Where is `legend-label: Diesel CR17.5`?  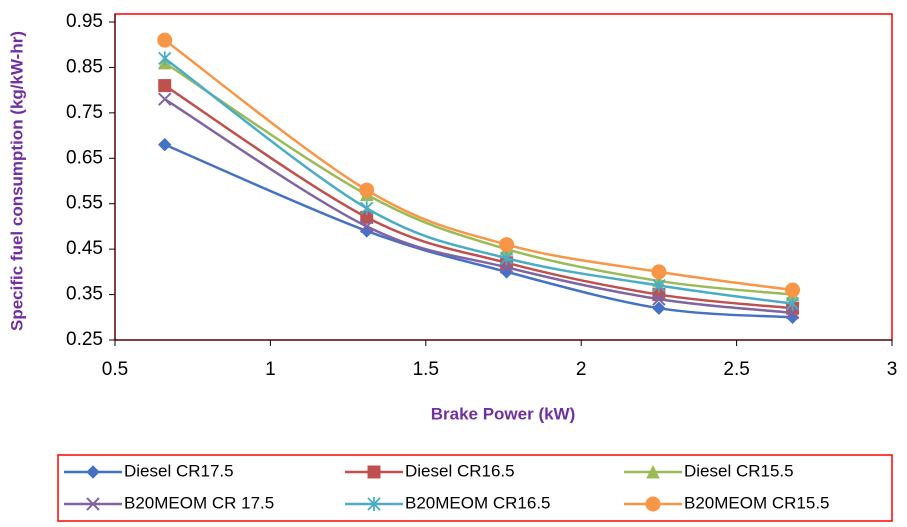 legend-label: Diesel CR17.5 is located at coordinates (179, 470).